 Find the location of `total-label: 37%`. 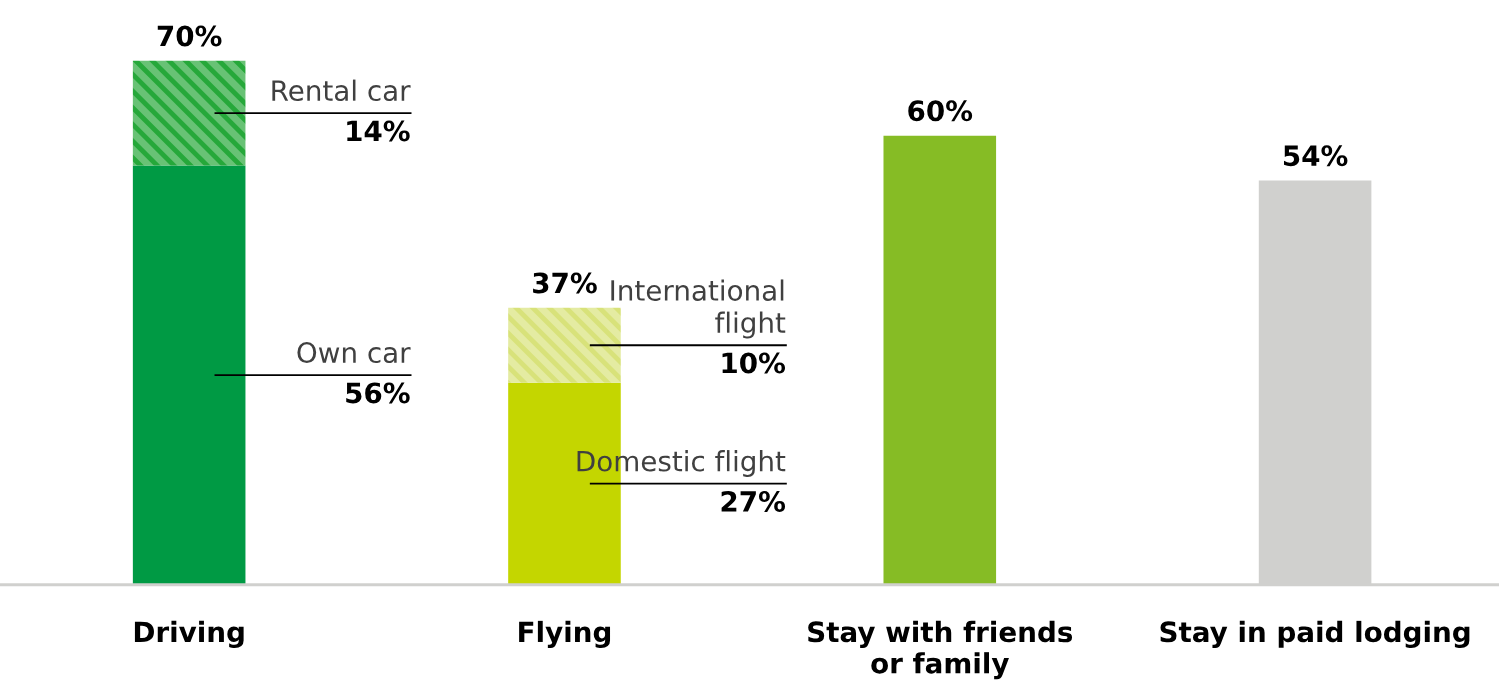

total-label: 37% is located at coordinates (565, 283).